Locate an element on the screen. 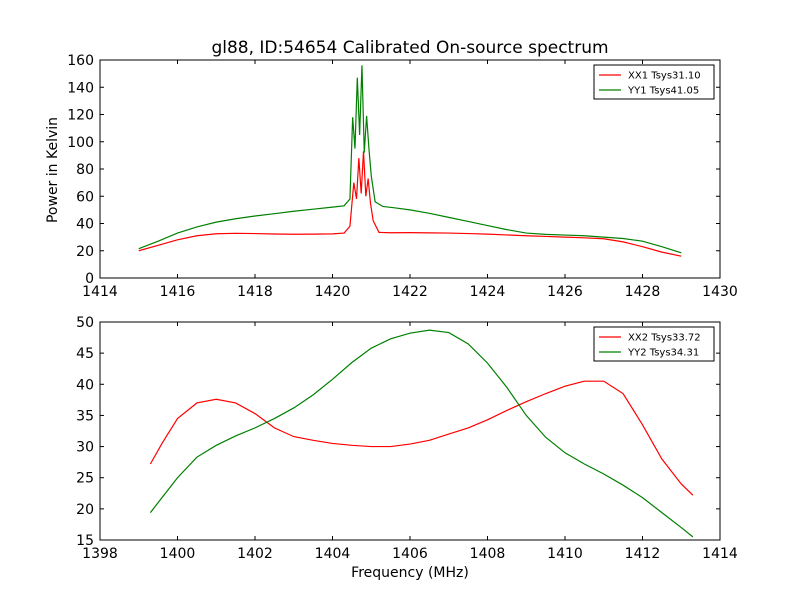  x-tick-label-1-4: 1406 is located at coordinates (410, 554).